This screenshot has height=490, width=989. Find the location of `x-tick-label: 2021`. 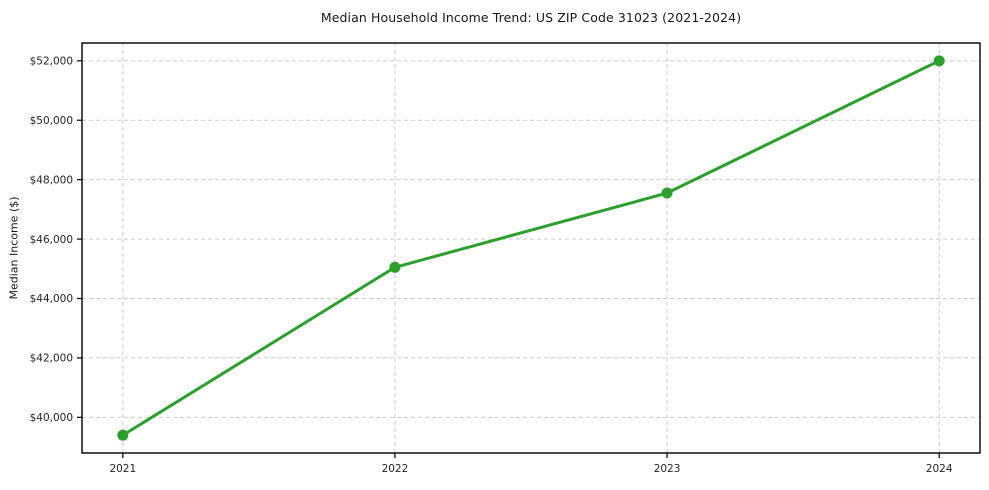

x-tick-label: 2021 is located at coordinates (122, 469).